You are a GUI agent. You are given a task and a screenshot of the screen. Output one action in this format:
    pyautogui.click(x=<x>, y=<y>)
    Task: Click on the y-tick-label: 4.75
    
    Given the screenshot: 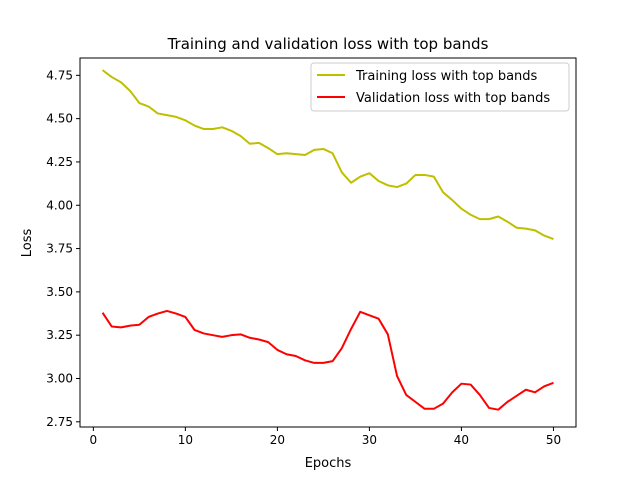 What is the action you would take?
    pyautogui.click(x=59, y=75)
    